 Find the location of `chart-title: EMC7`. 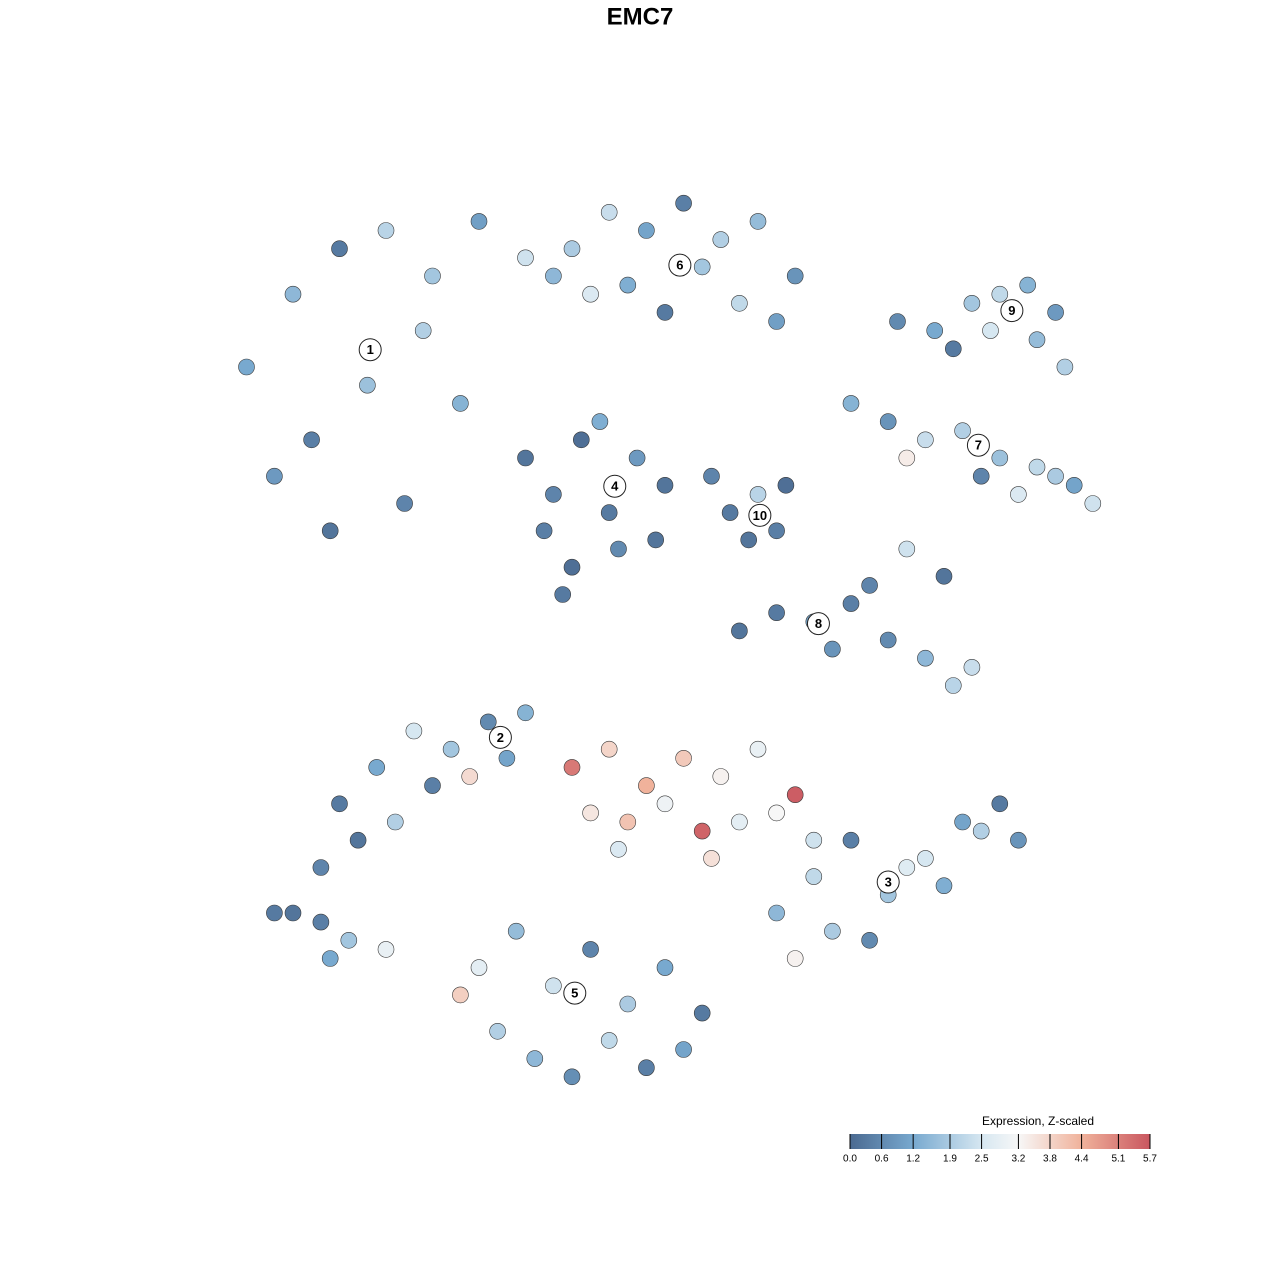

chart-title: EMC7 is located at coordinates (640, 16).